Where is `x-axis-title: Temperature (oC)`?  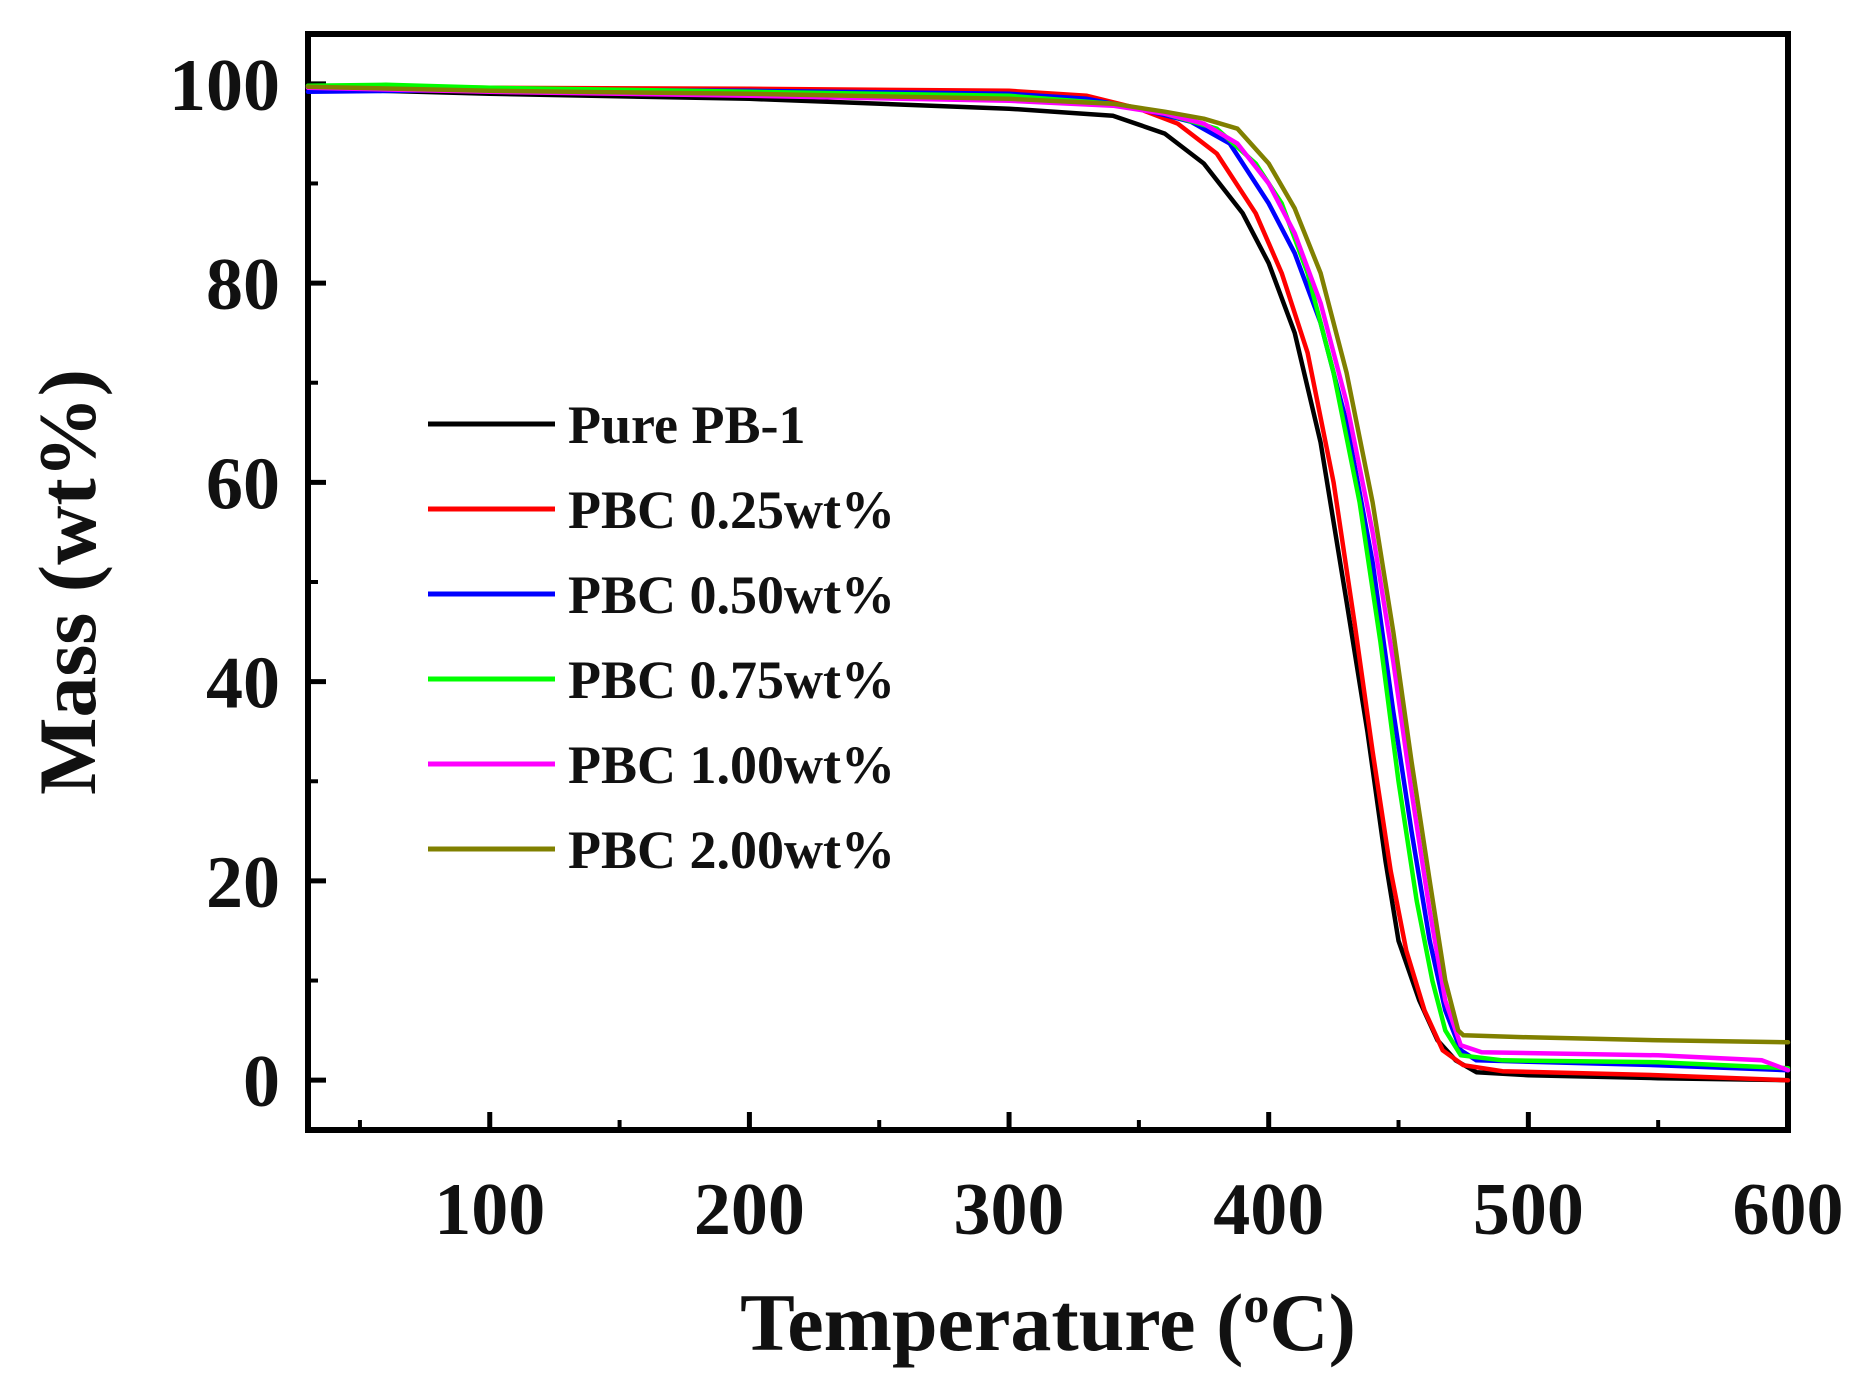 x-axis-title: Temperature (oC) is located at coordinates (1048, 1322).